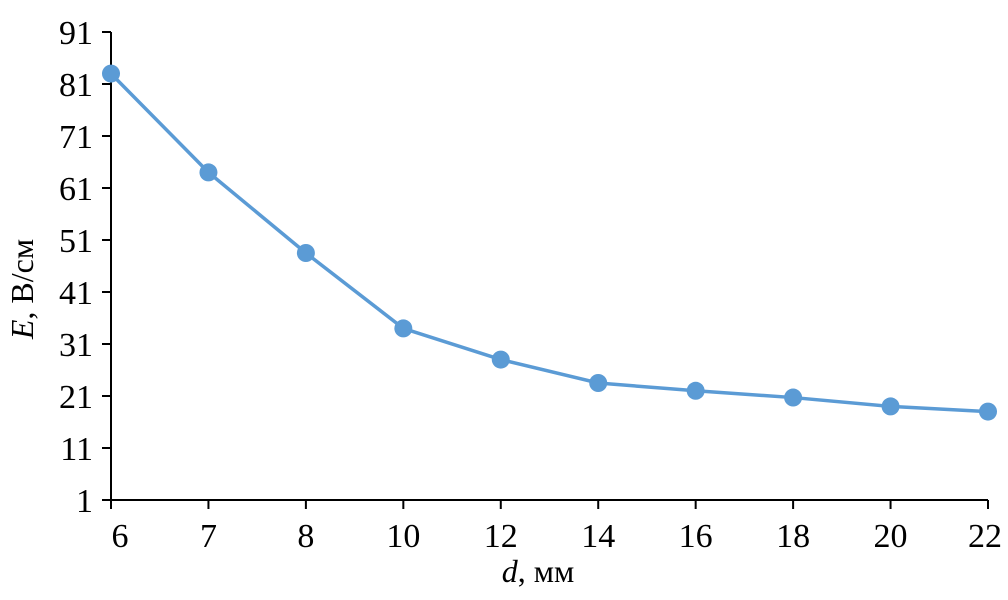 This screenshot has height=600, width=1008. Describe the element at coordinates (208, 536) in the screenshot. I see `x-tick-label: 7` at that location.